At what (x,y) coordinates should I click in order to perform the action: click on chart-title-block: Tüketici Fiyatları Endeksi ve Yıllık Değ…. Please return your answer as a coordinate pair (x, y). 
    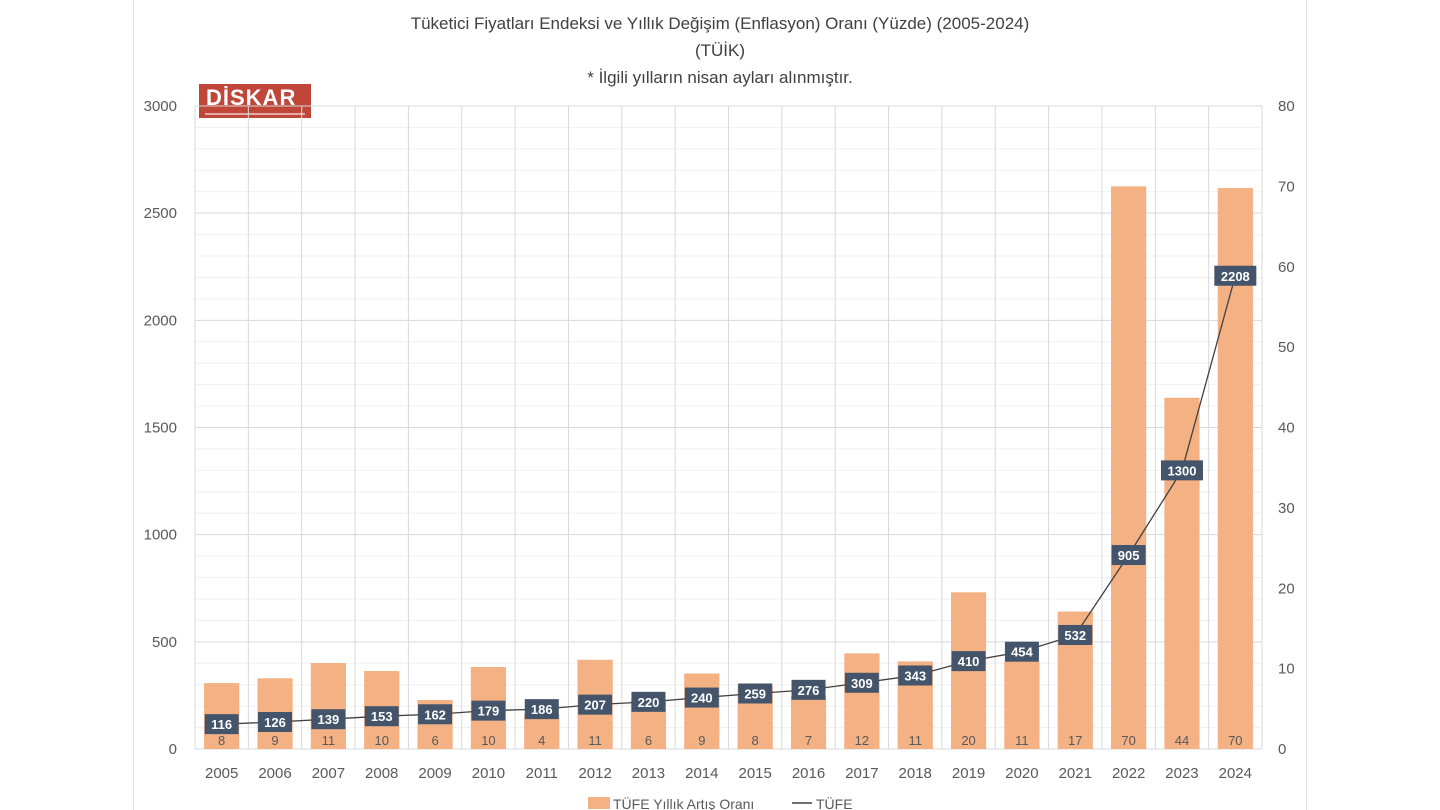
    Looking at the image, I should click on (720, 50).